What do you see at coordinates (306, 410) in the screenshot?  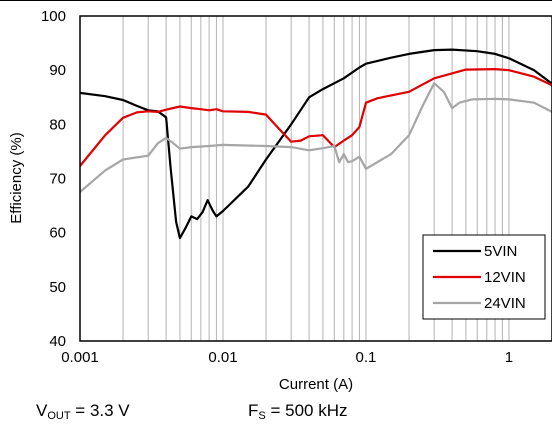 I see `fs-value: = 500 kHz` at bounding box center [306, 410].